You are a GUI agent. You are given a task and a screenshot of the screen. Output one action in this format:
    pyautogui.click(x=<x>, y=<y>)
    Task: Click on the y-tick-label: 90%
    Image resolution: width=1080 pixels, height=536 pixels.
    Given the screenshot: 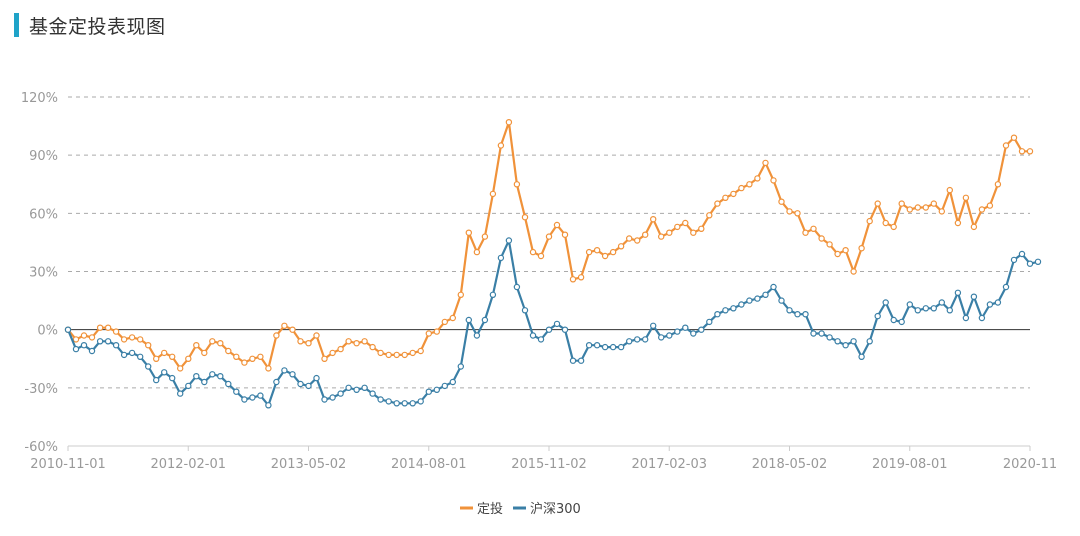 What is the action you would take?
    pyautogui.click(x=43, y=156)
    